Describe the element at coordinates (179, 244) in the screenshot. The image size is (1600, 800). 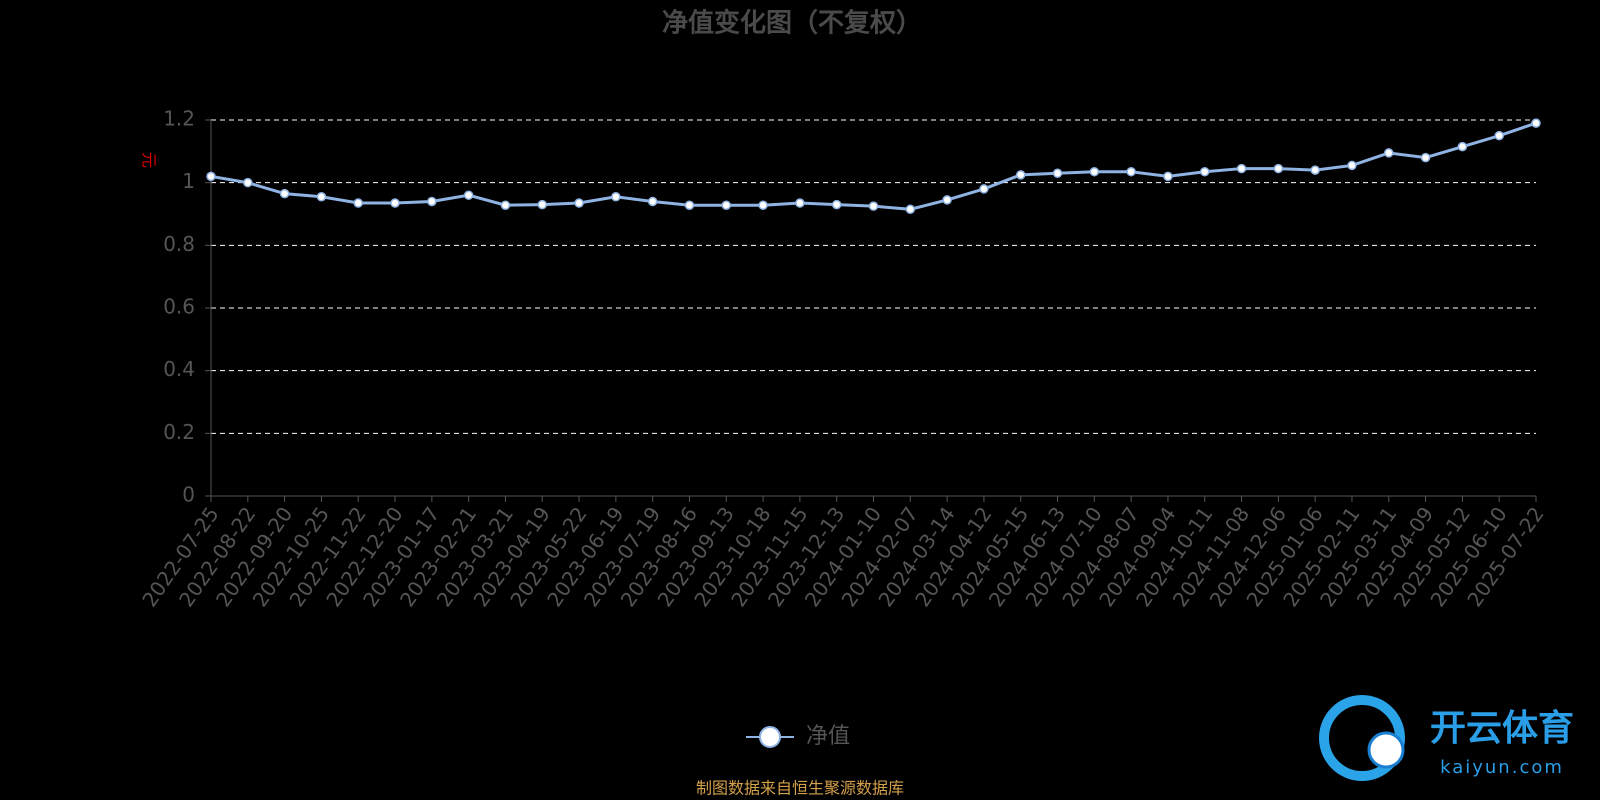
I see `y-tick-label: 0.8` at that location.